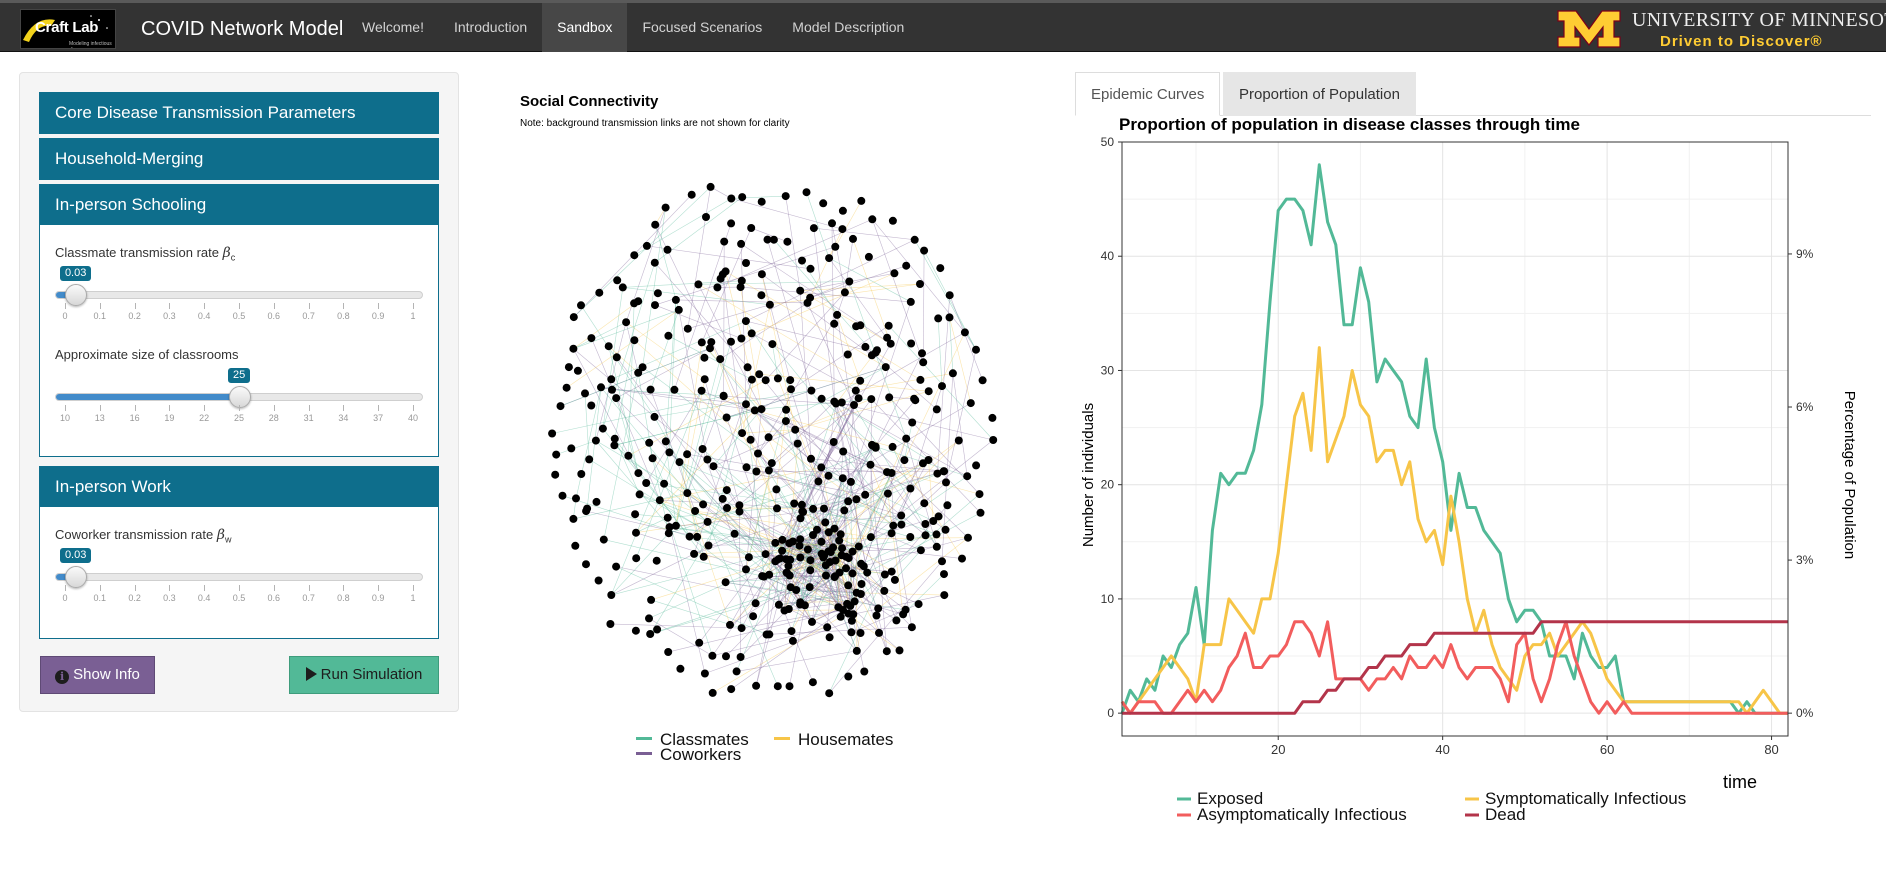 The height and width of the screenshot is (894, 1886). I want to click on nav-model-description: Model Description, so click(848, 27).